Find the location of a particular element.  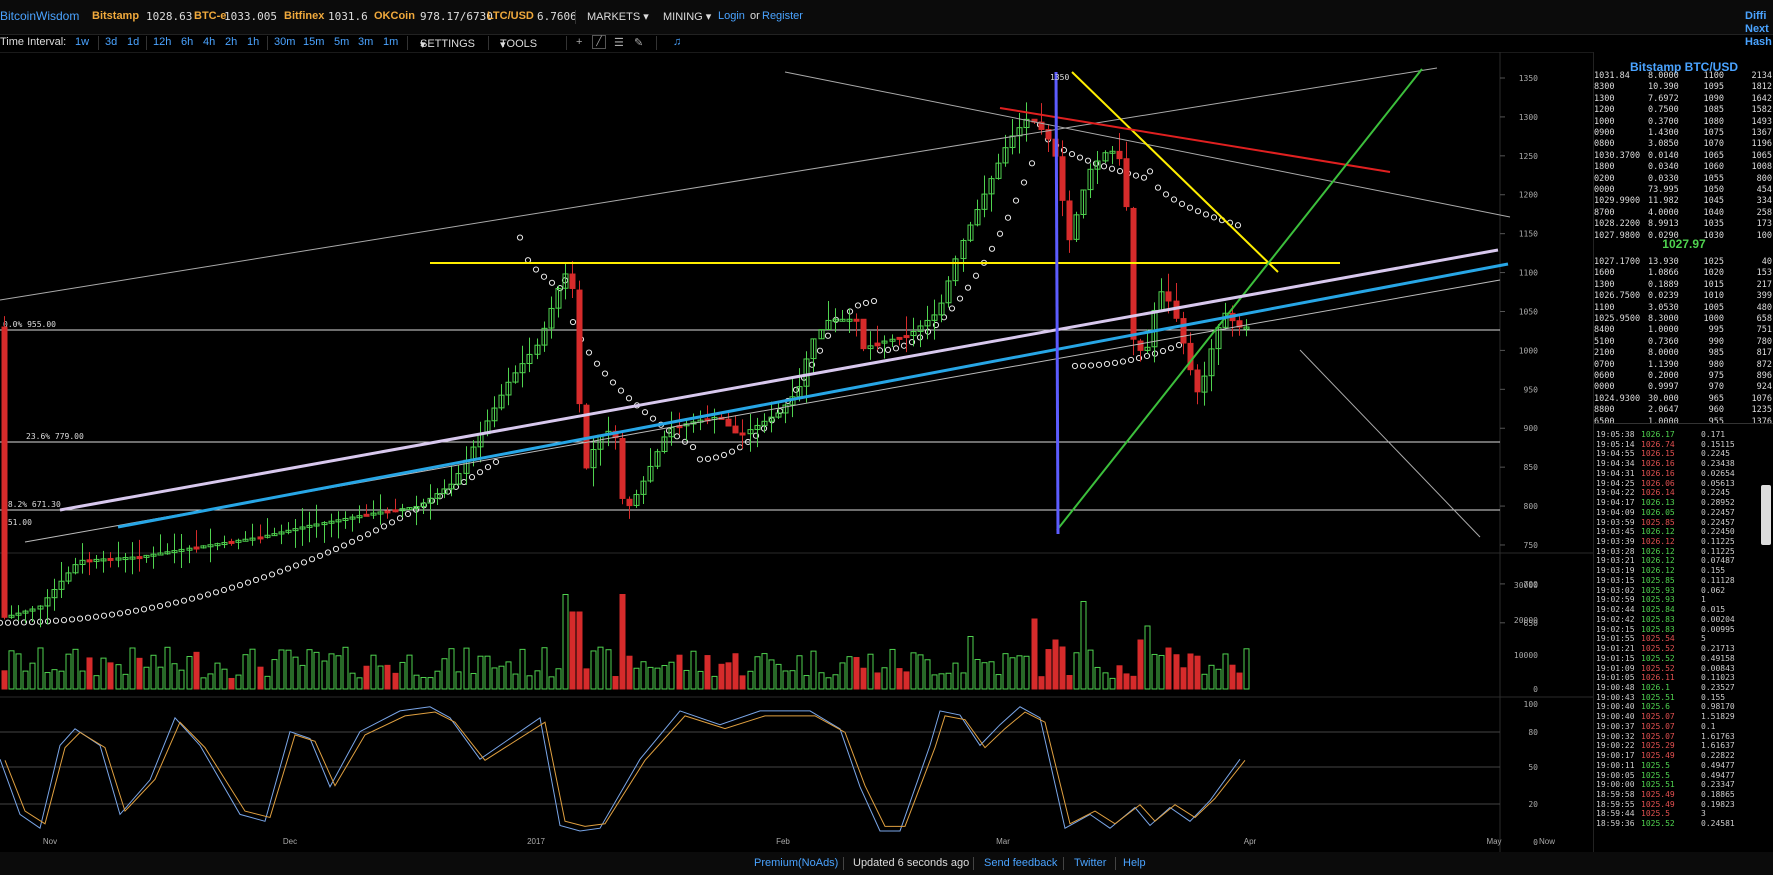

trade-cell: 19:02:15 is located at coordinates (1615, 629).